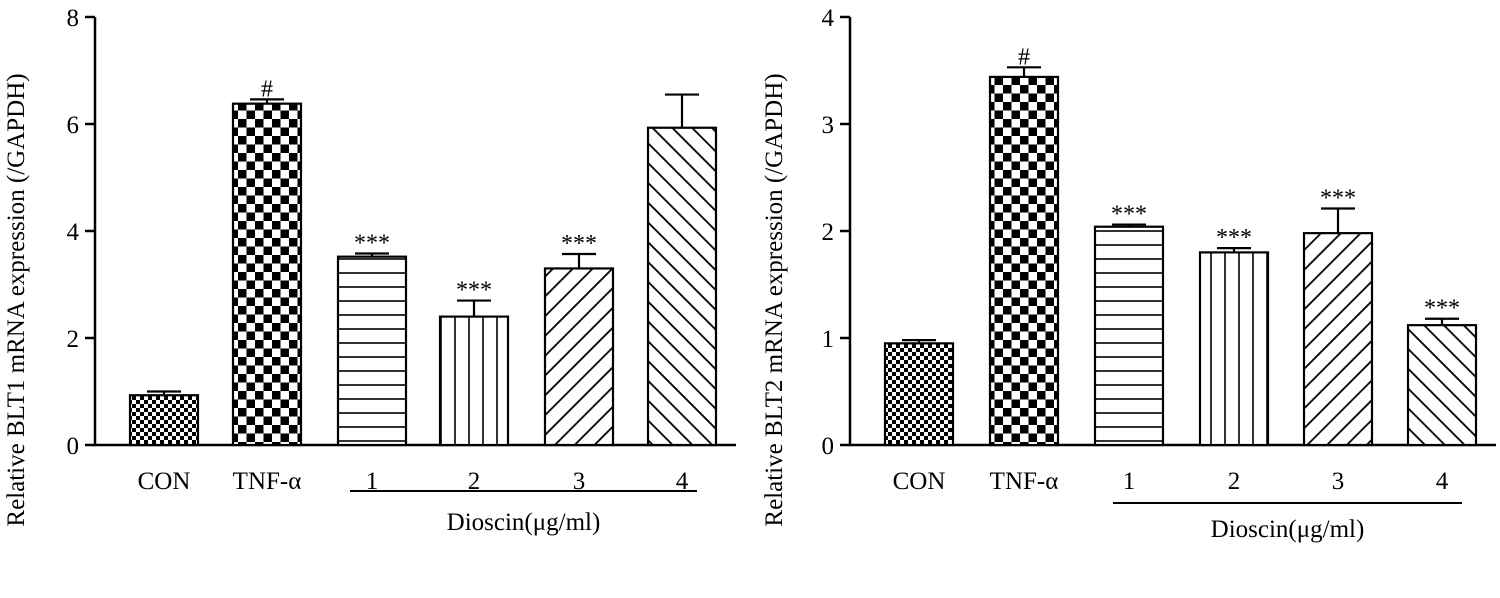  What do you see at coordinates (73, 125) in the screenshot?
I see `y-tick-label: 6` at bounding box center [73, 125].